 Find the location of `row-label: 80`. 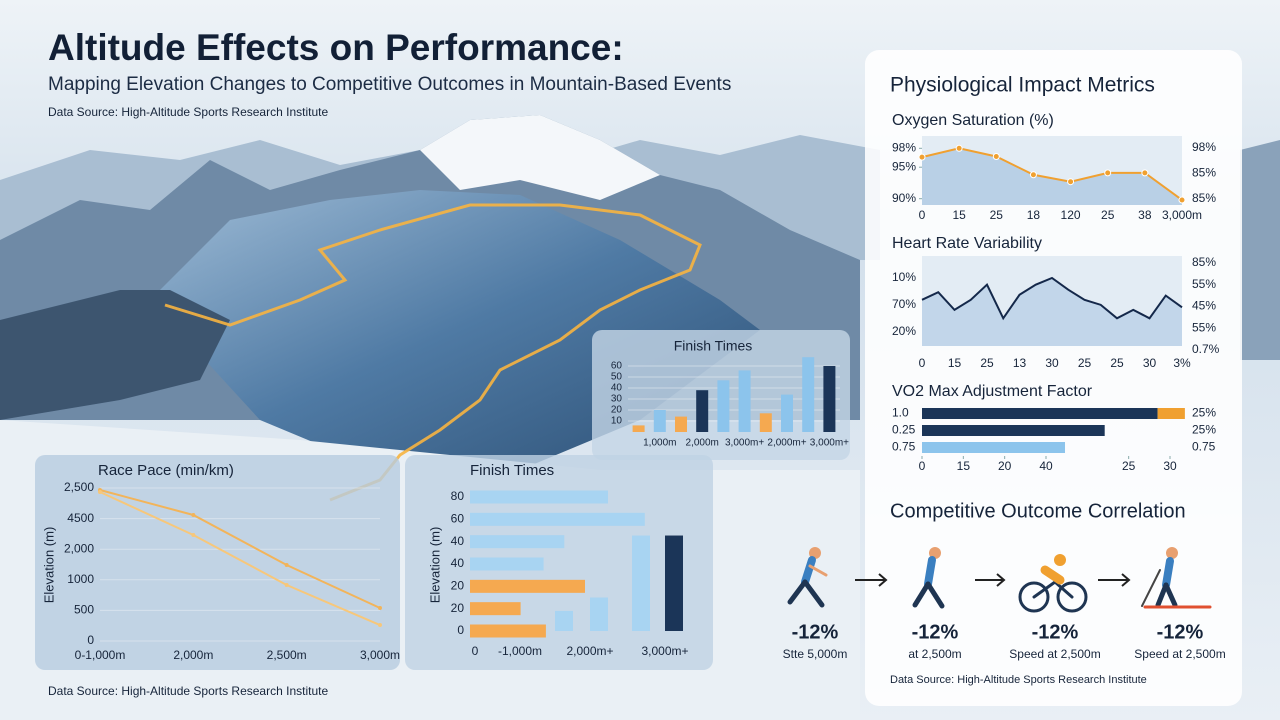

row-label: 80 is located at coordinates (458, 496).